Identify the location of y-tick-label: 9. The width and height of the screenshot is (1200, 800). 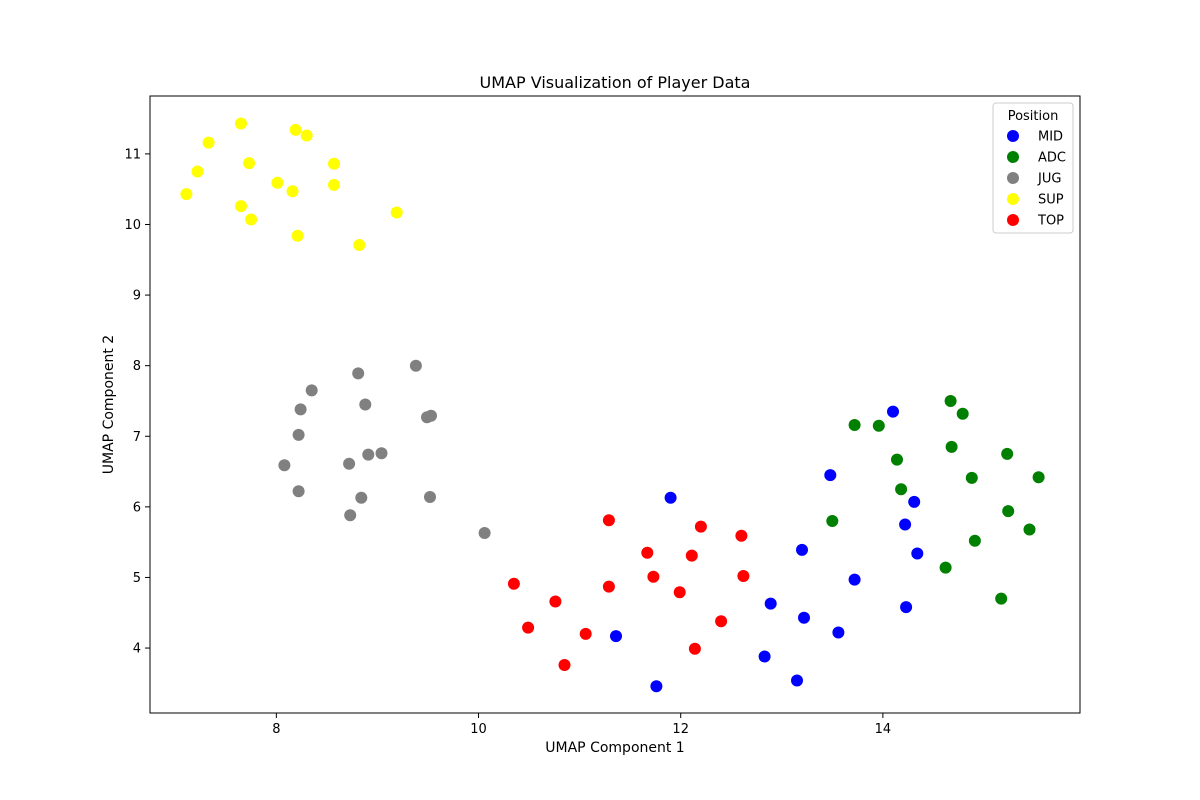
(137, 296).